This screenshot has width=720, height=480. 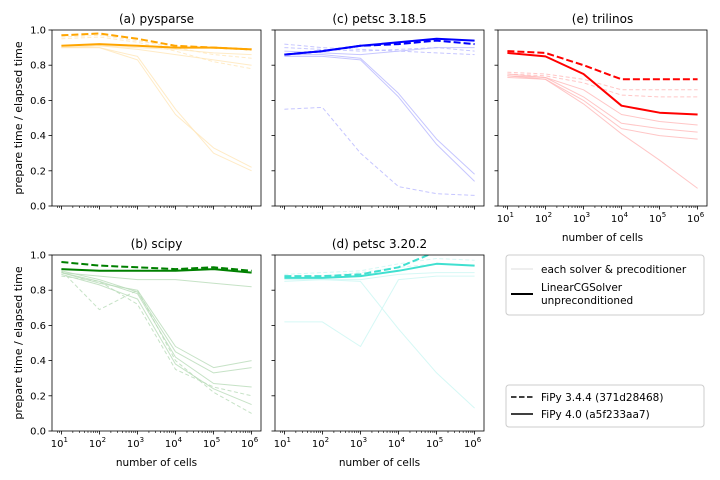 I want to click on panel-title: (b) scipy, so click(x=157, y=244).